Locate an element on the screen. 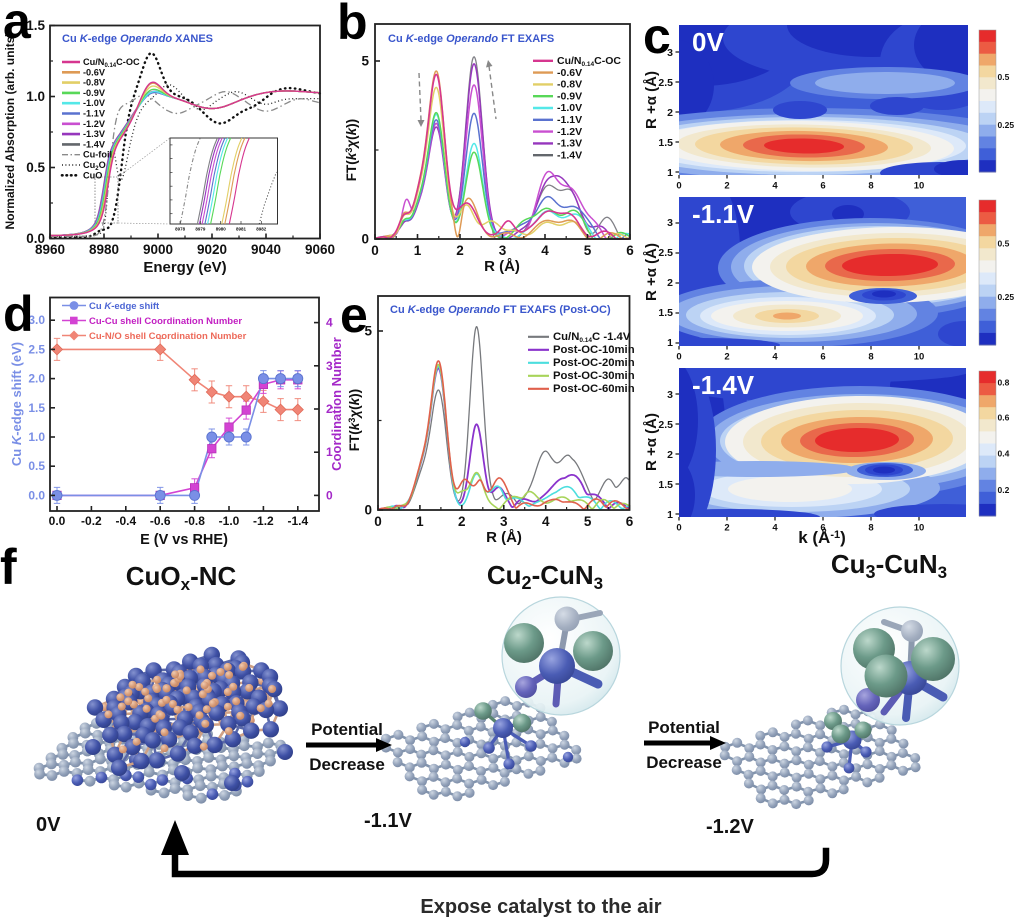  svg-text: -1.4V is located at coordinates (94, 144).